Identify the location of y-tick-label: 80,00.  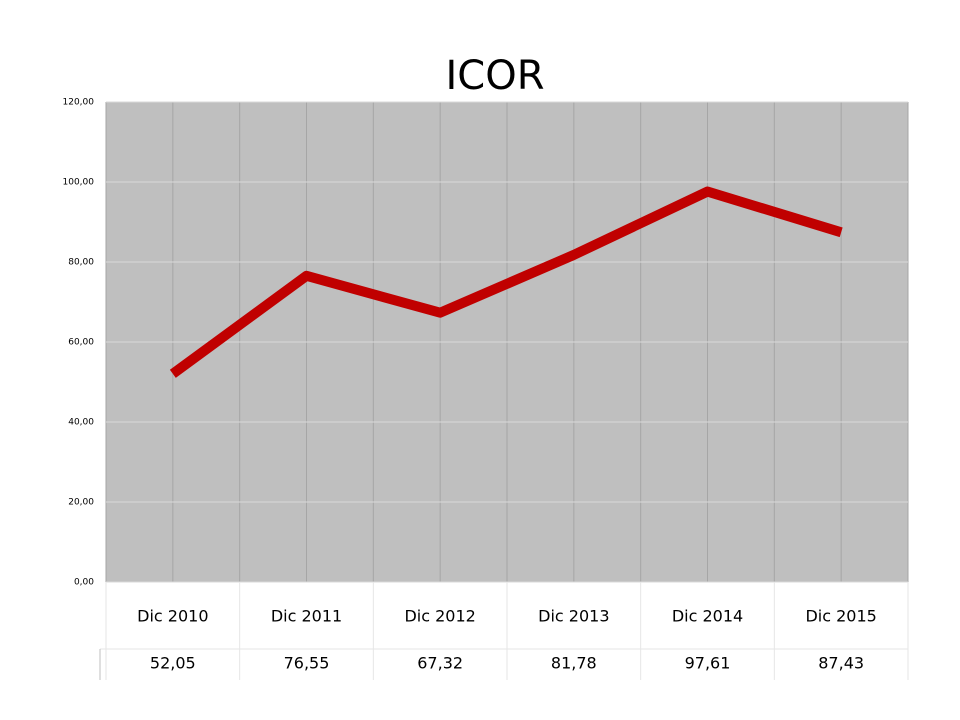
(81, 263).